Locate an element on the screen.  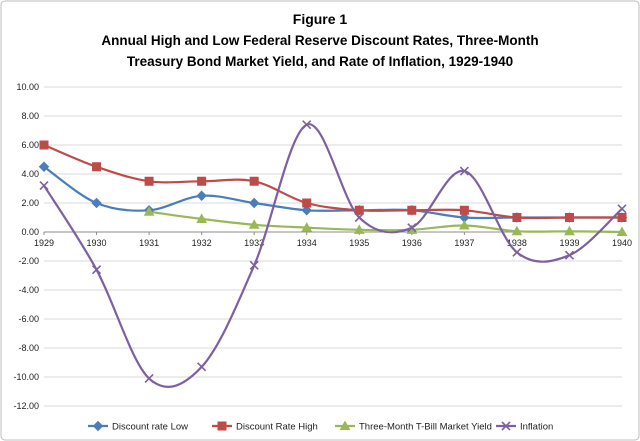
x-tick-label: 1933 is located at coordinates (254, 243).